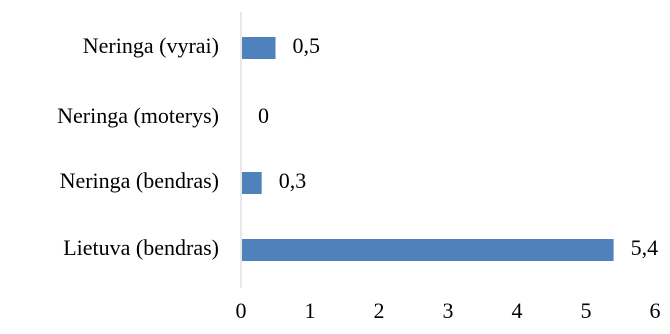  Describe the element at coordinates (151, 45) in the screenshot. I see `category-label-0: Neringa (vyrai)` at that location.